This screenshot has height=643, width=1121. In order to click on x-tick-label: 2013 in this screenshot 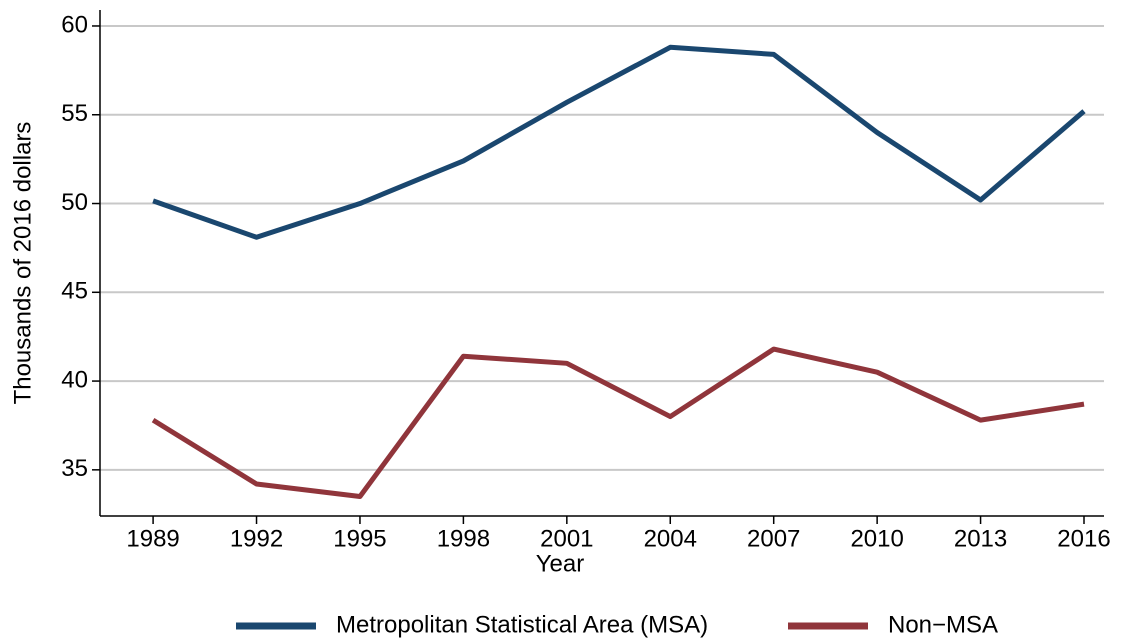, I will do `click(980, 538)`.